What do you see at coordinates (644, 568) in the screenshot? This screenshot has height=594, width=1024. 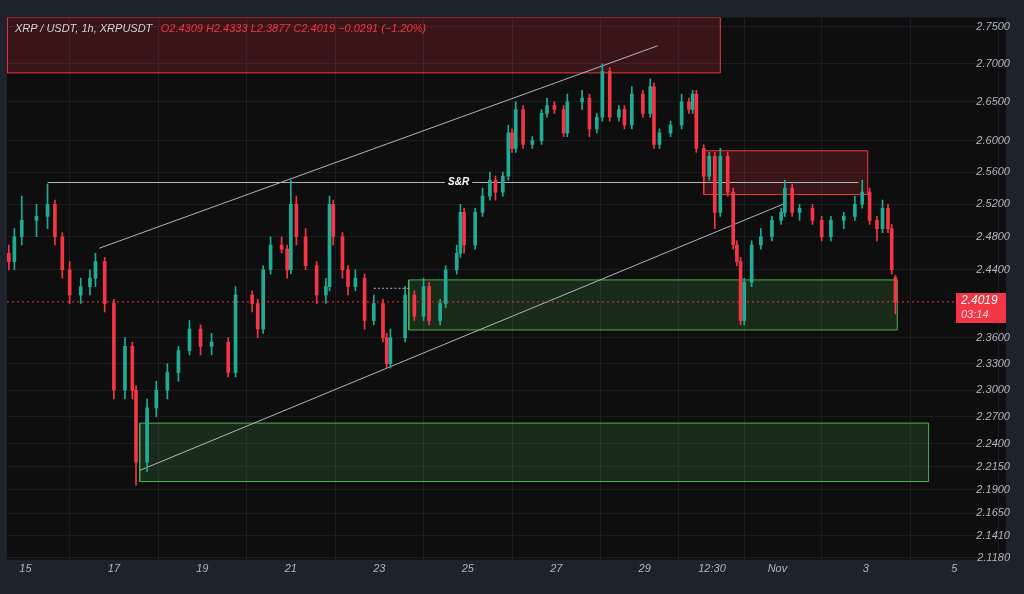 I see `x-tick-label: 29` at bounding box center [644, 568].